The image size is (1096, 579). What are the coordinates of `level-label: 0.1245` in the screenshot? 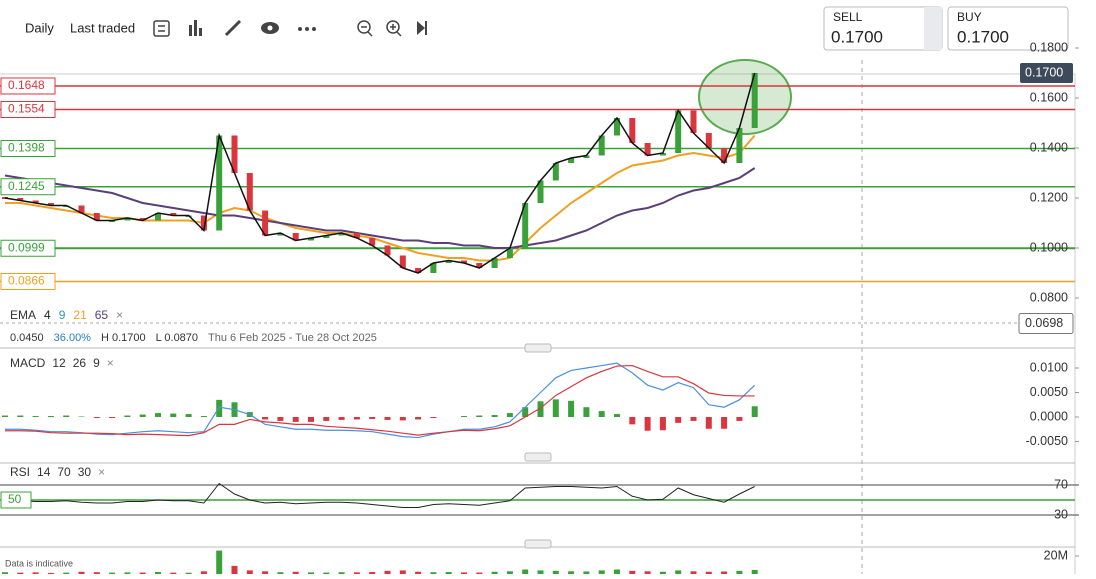 It's located at (26, 186).